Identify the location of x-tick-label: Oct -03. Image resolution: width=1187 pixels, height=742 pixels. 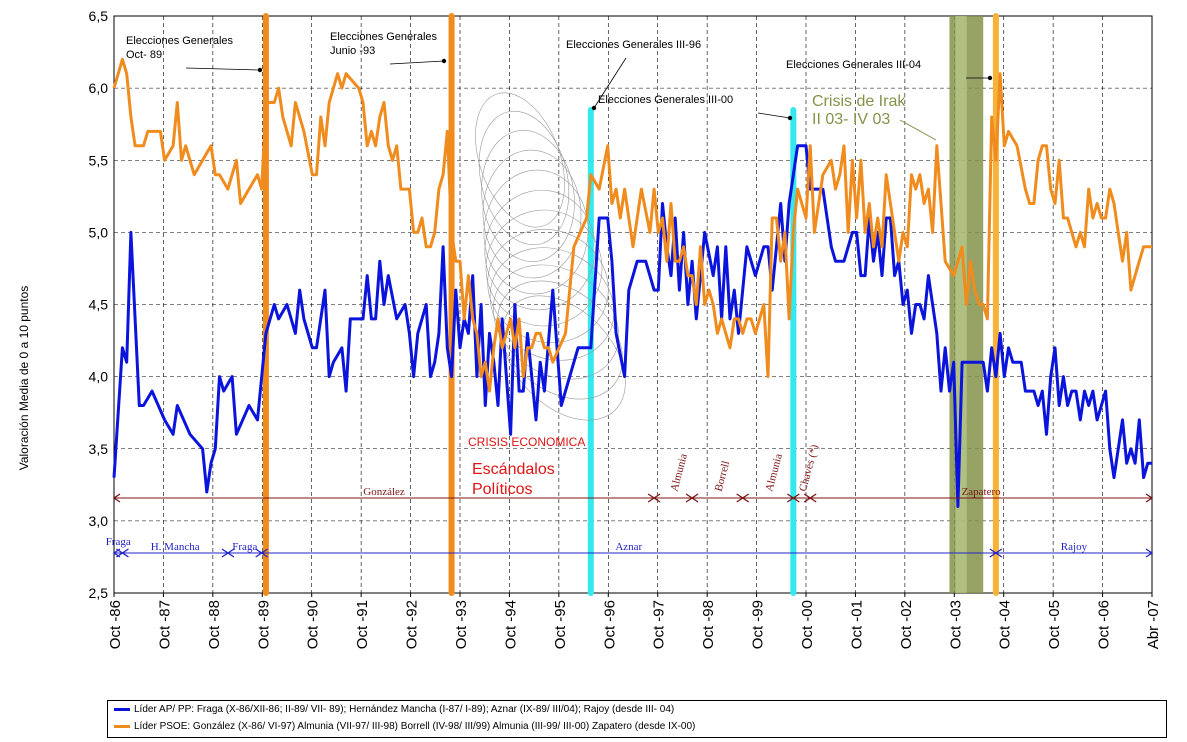
(955, 624).